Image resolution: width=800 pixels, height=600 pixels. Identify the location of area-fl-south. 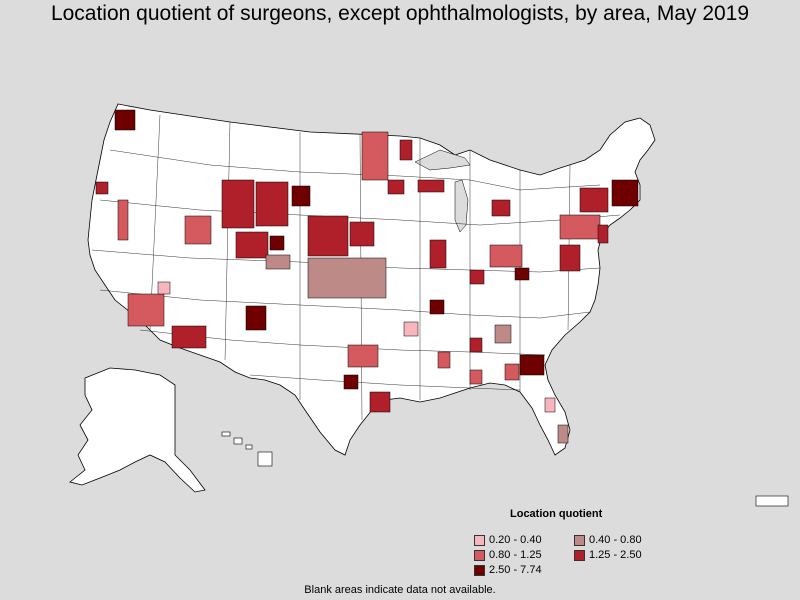
(563, 434).